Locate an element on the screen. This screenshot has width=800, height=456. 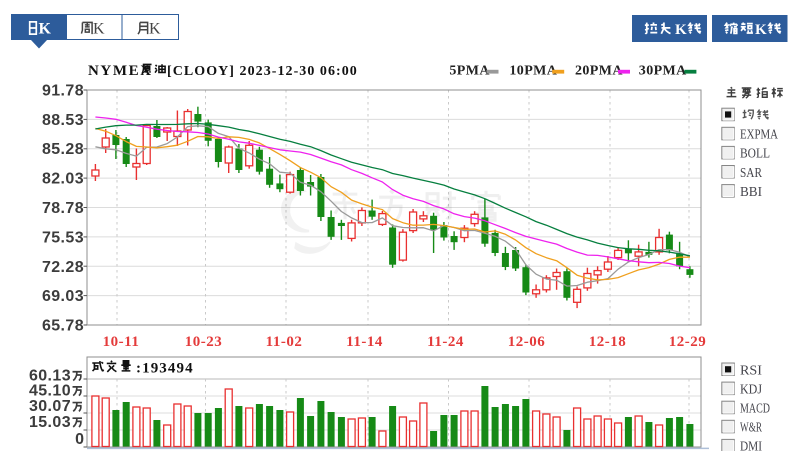
svg-text: KDJ is located at coordinates (751, 388).